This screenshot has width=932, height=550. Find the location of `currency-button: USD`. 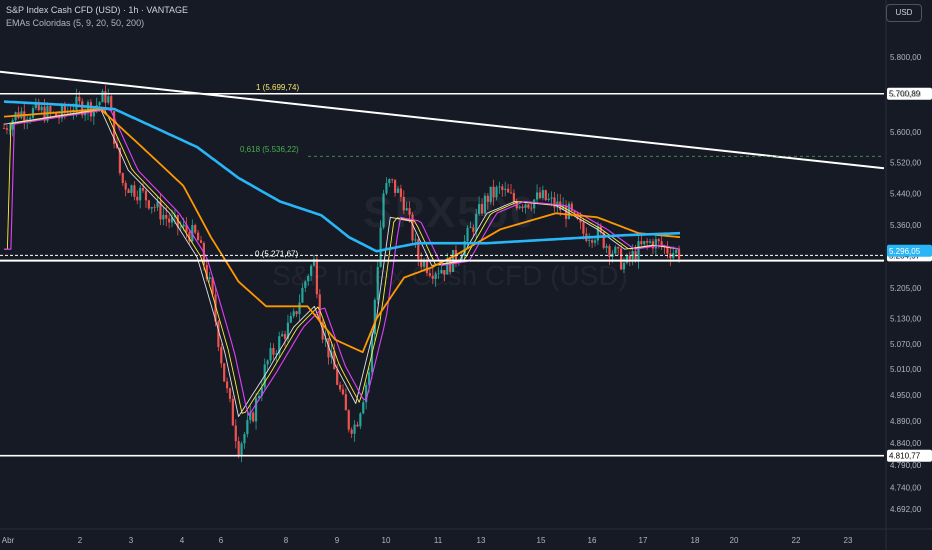

currency-button: USD is located at coordinates (904, 13).